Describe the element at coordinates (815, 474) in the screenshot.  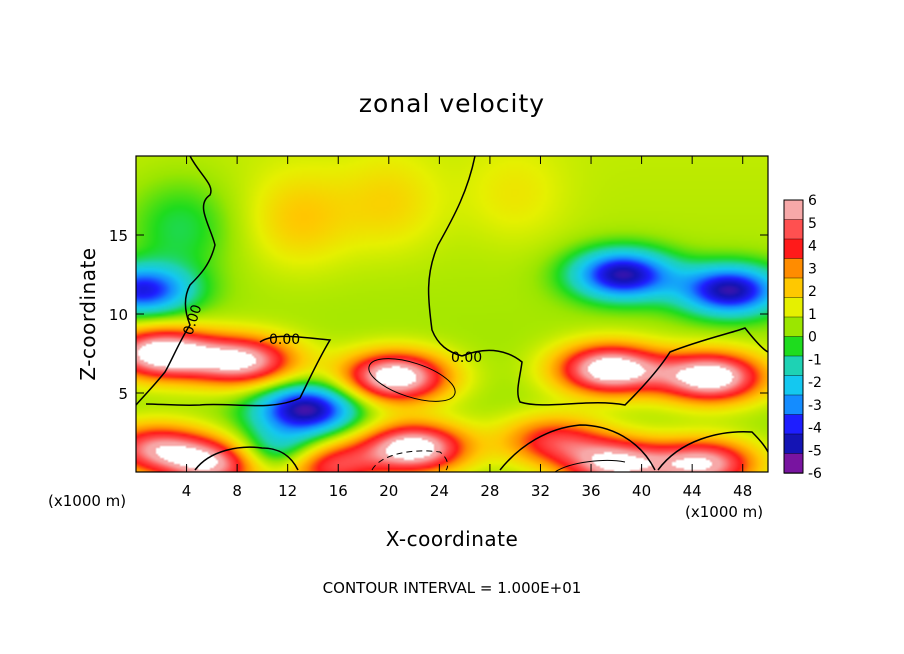
I see `colorbar-label: -6` at that location.